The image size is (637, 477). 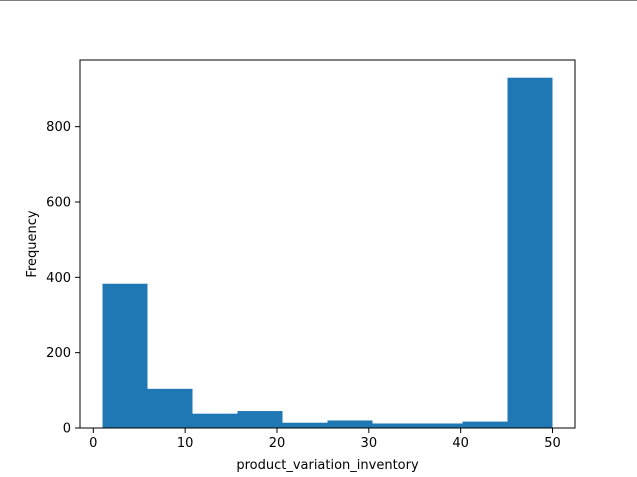 I want to click on y-tick-label: 400, so click(x=58, y=278).